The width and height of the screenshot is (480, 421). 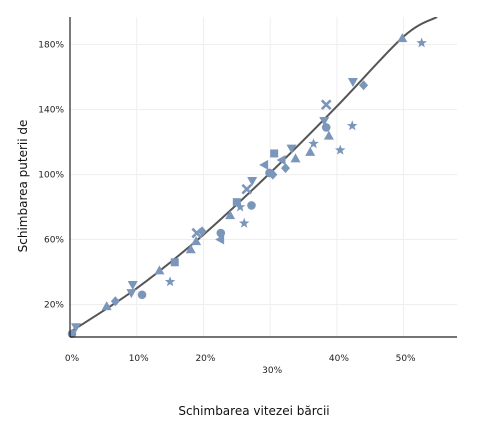 What do you see at coordinates (253, 411) in the screenshot?
I see `x-axis-title: Schimbarea vitezei bărcii` at bounding box center [253, 411].